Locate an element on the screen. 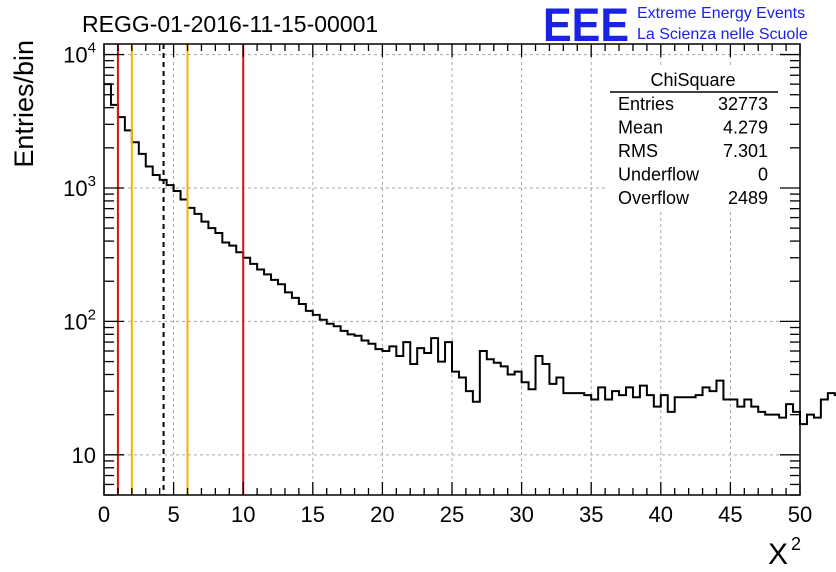 This screenshot has height=572, width=836. x-tick-label: 5 is located at coordinates (173, 514).